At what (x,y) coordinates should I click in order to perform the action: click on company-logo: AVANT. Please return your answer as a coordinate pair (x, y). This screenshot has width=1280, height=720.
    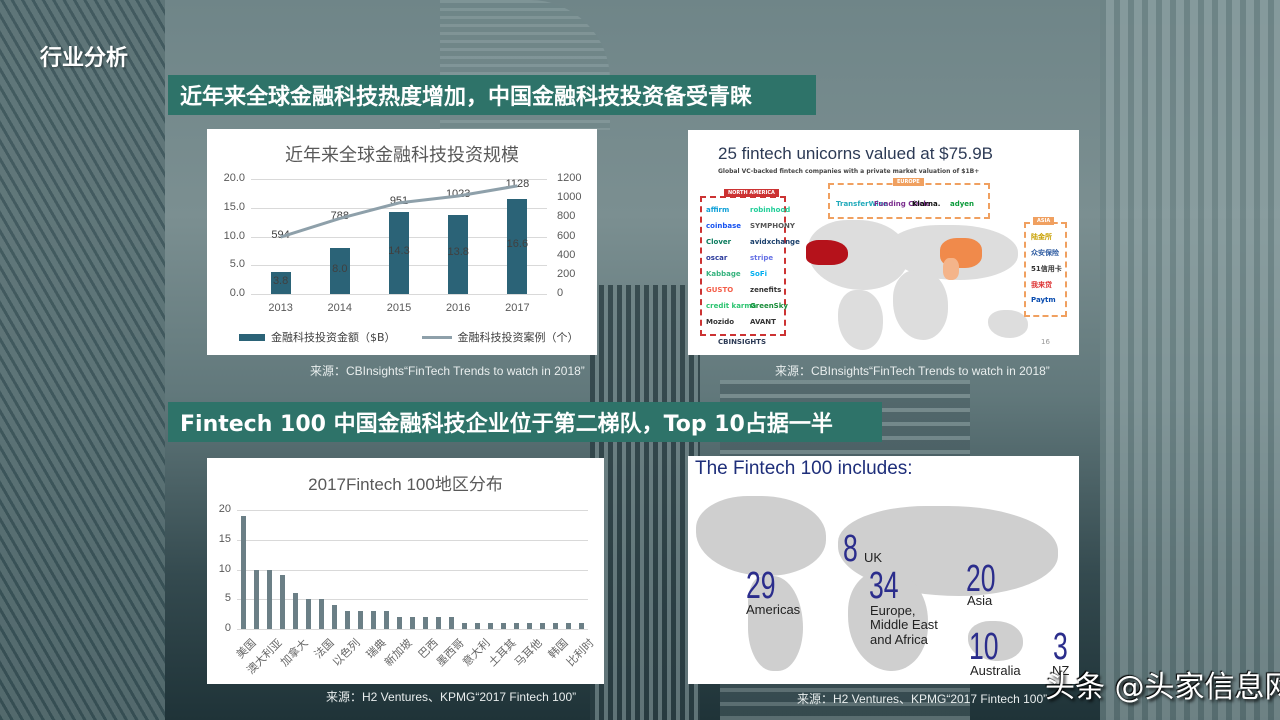
    Looking at the image, I should click on (763, 322).